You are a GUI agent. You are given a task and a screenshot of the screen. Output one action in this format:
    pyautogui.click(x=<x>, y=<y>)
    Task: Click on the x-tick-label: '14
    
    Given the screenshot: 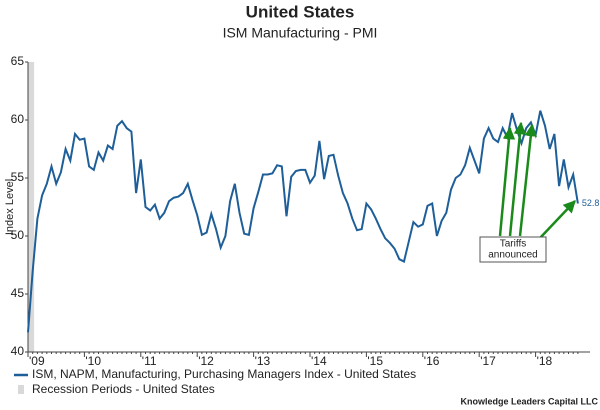 What is the action you would take?
    pyautogui.click(x=319, y=361)
    